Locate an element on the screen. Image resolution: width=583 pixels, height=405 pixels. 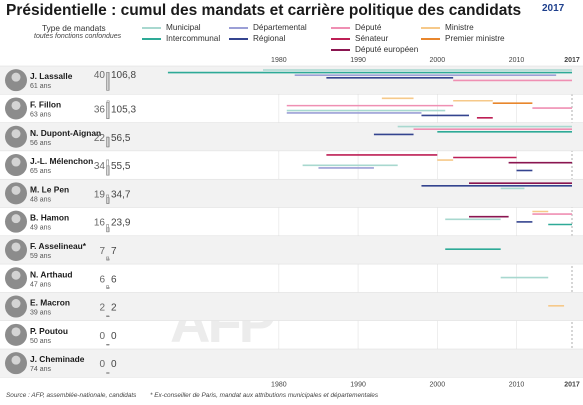
x-tick-label-bottom: 2010 is located at coordinates (517, 384).